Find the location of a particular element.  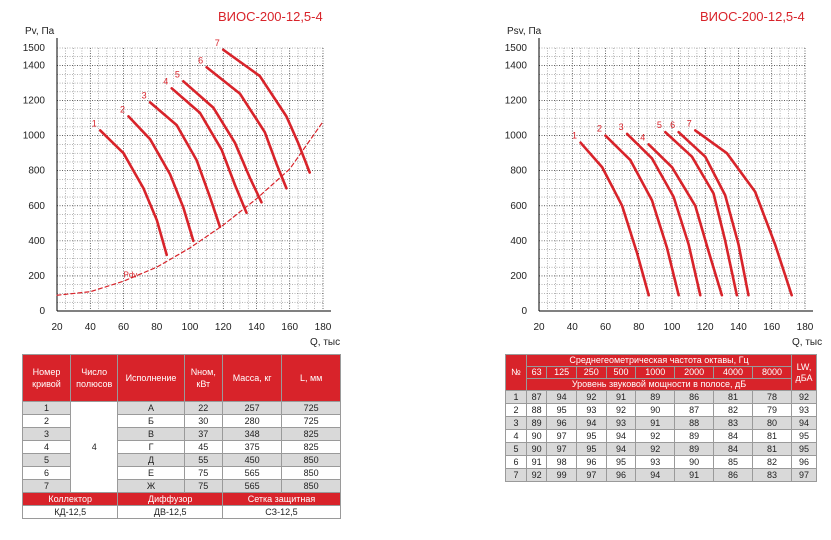

table-row: 6 91 98 96 95 93 90 85 82 96 is located at coordinates (661, 462).